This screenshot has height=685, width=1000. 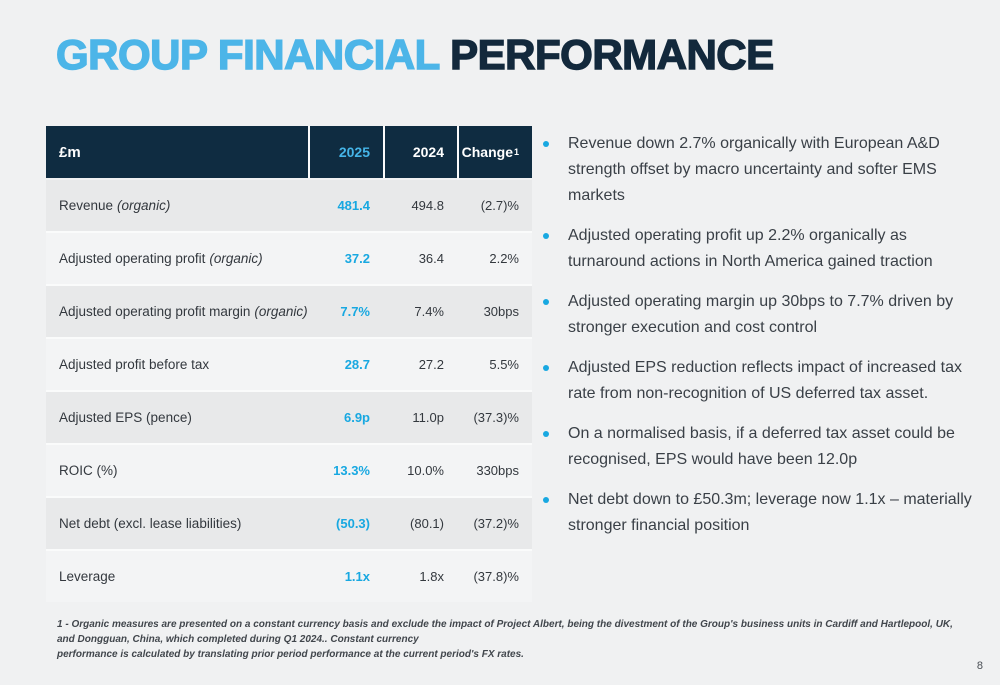 What do you see at coordinates (431, 364) in the screenshot?
I see `value-2024: 27.2` at bounding box center [431, 364].